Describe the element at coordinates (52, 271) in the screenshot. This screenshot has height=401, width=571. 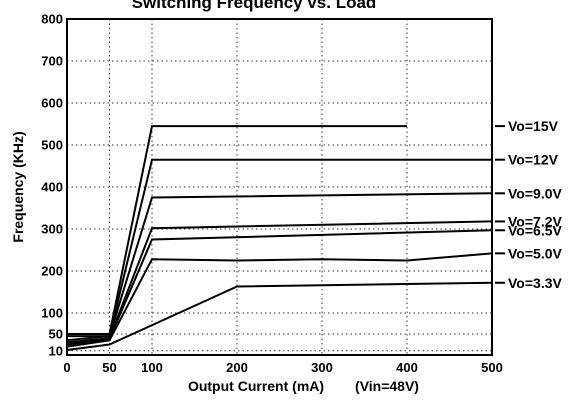
I see `y-tick-label: 200` at that location.